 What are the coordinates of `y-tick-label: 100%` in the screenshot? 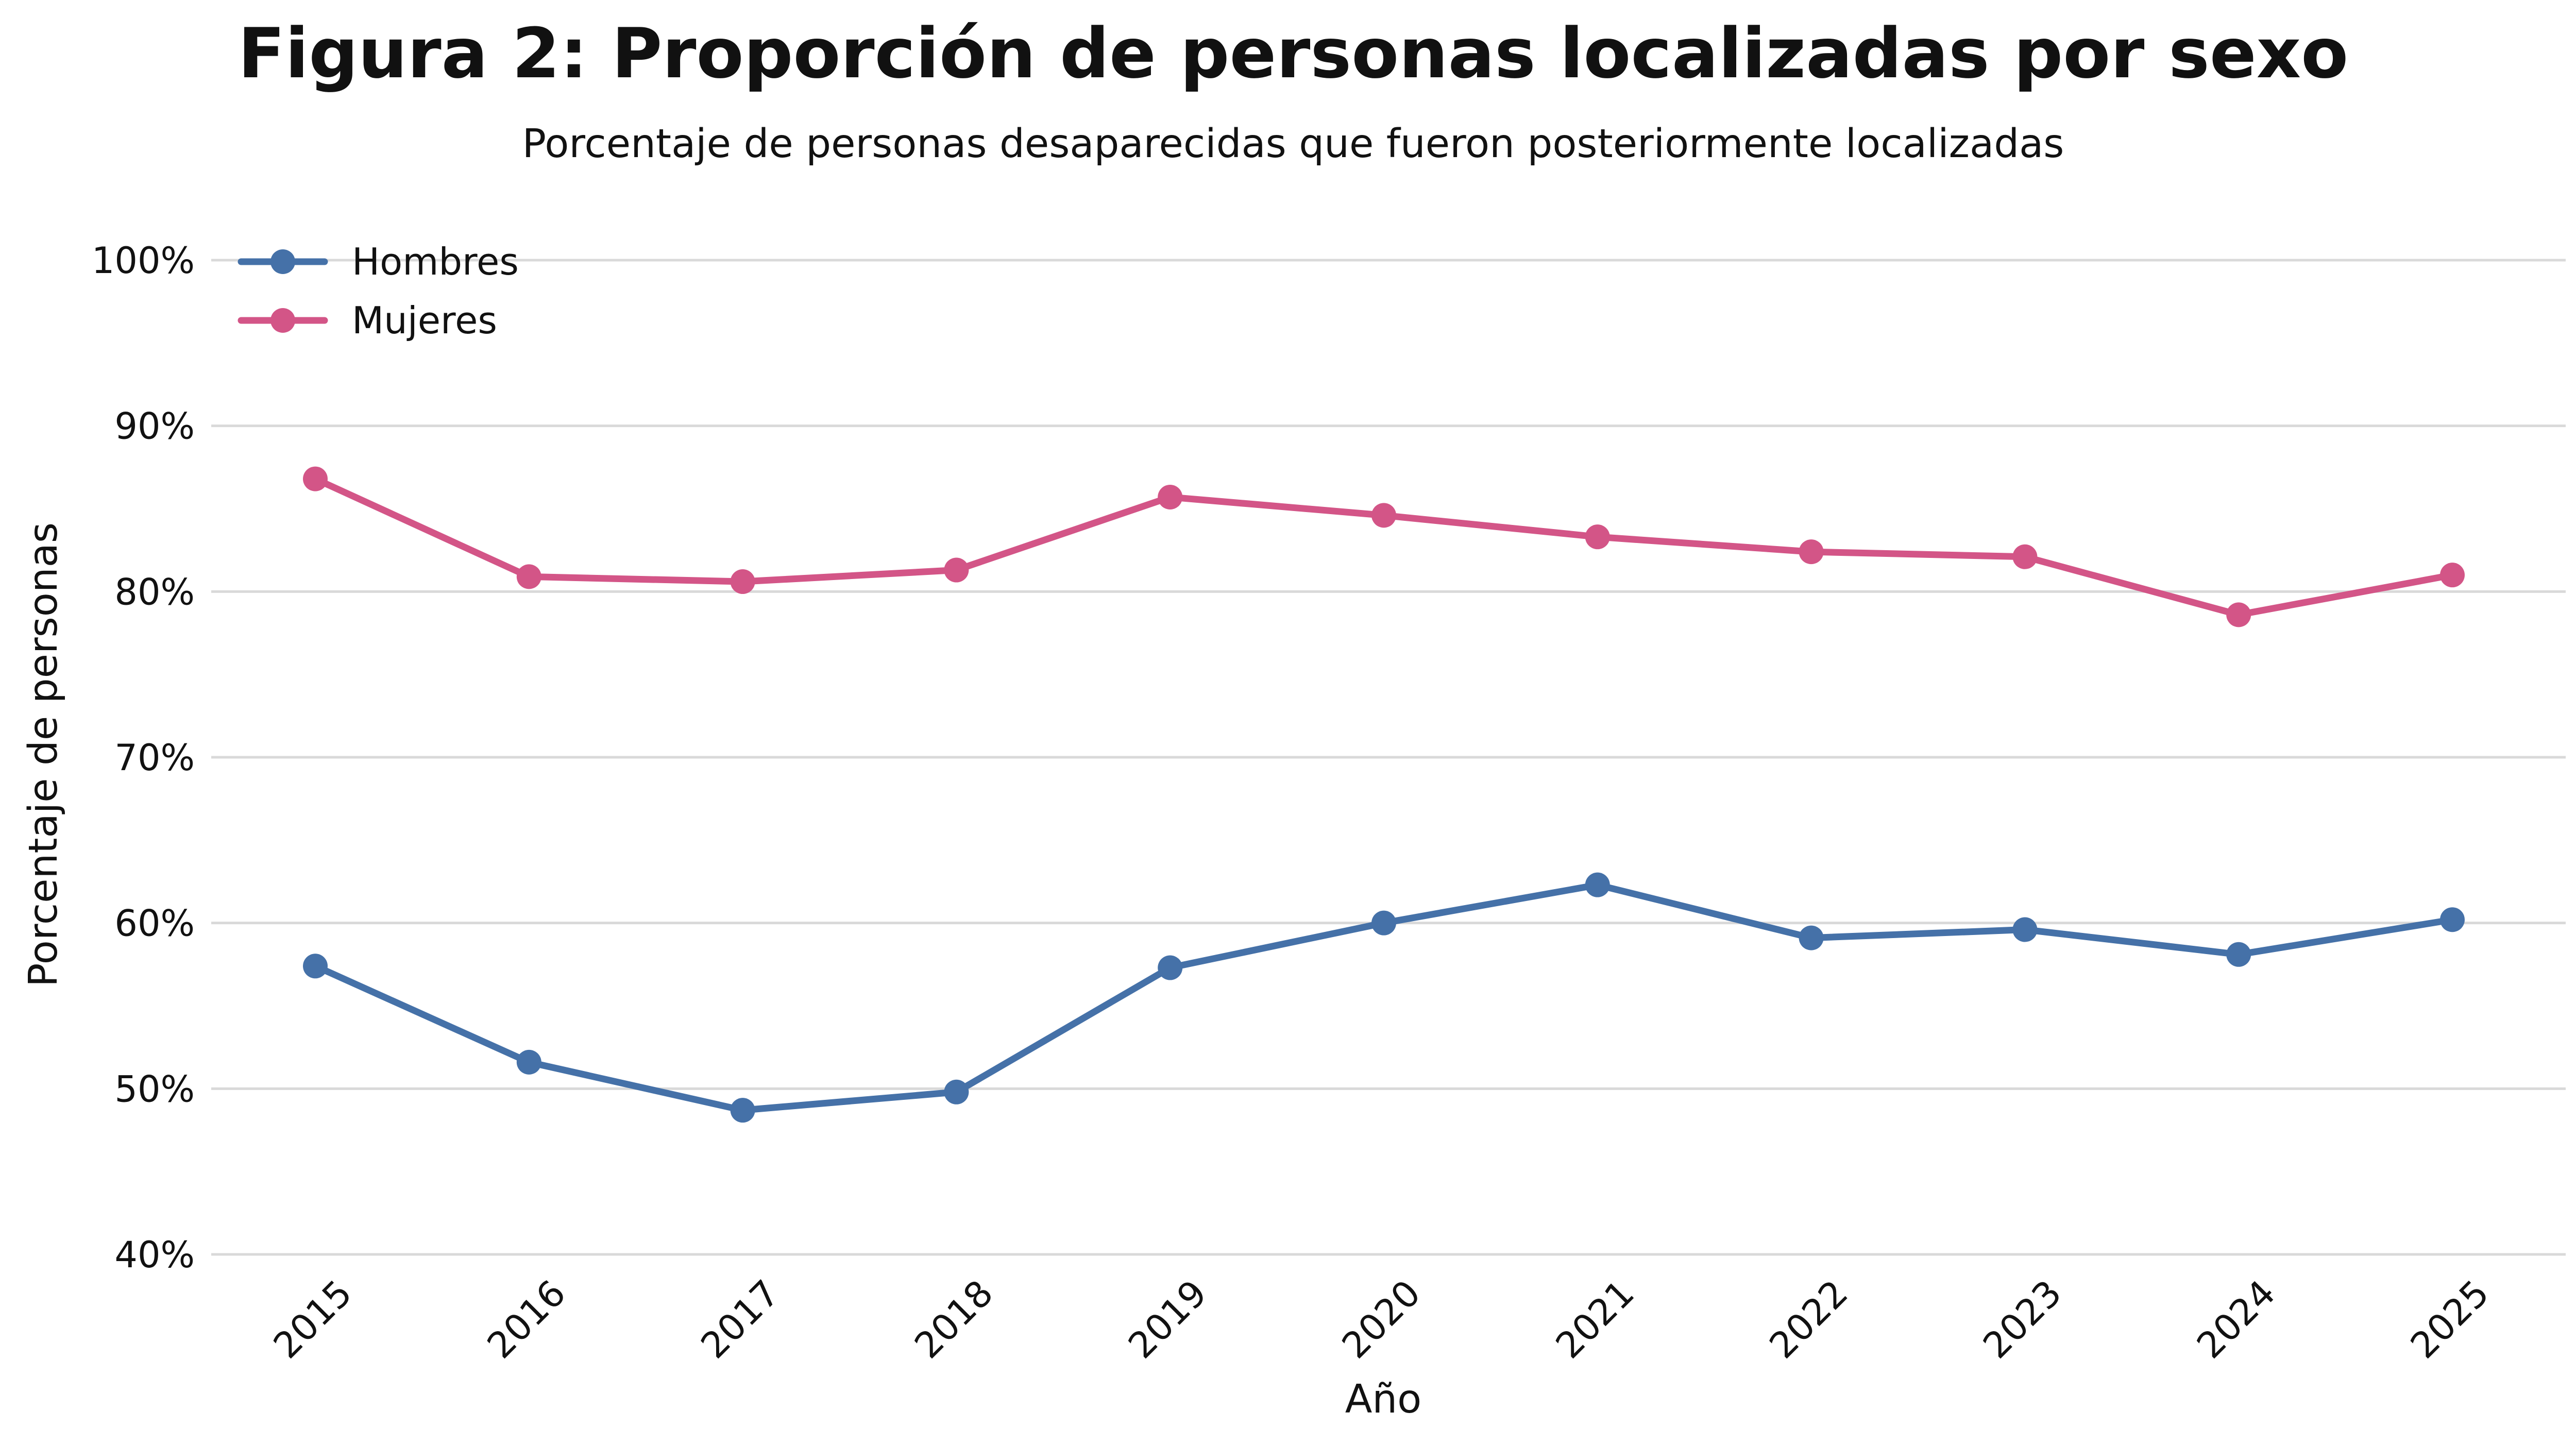 It's located at (143, 261).